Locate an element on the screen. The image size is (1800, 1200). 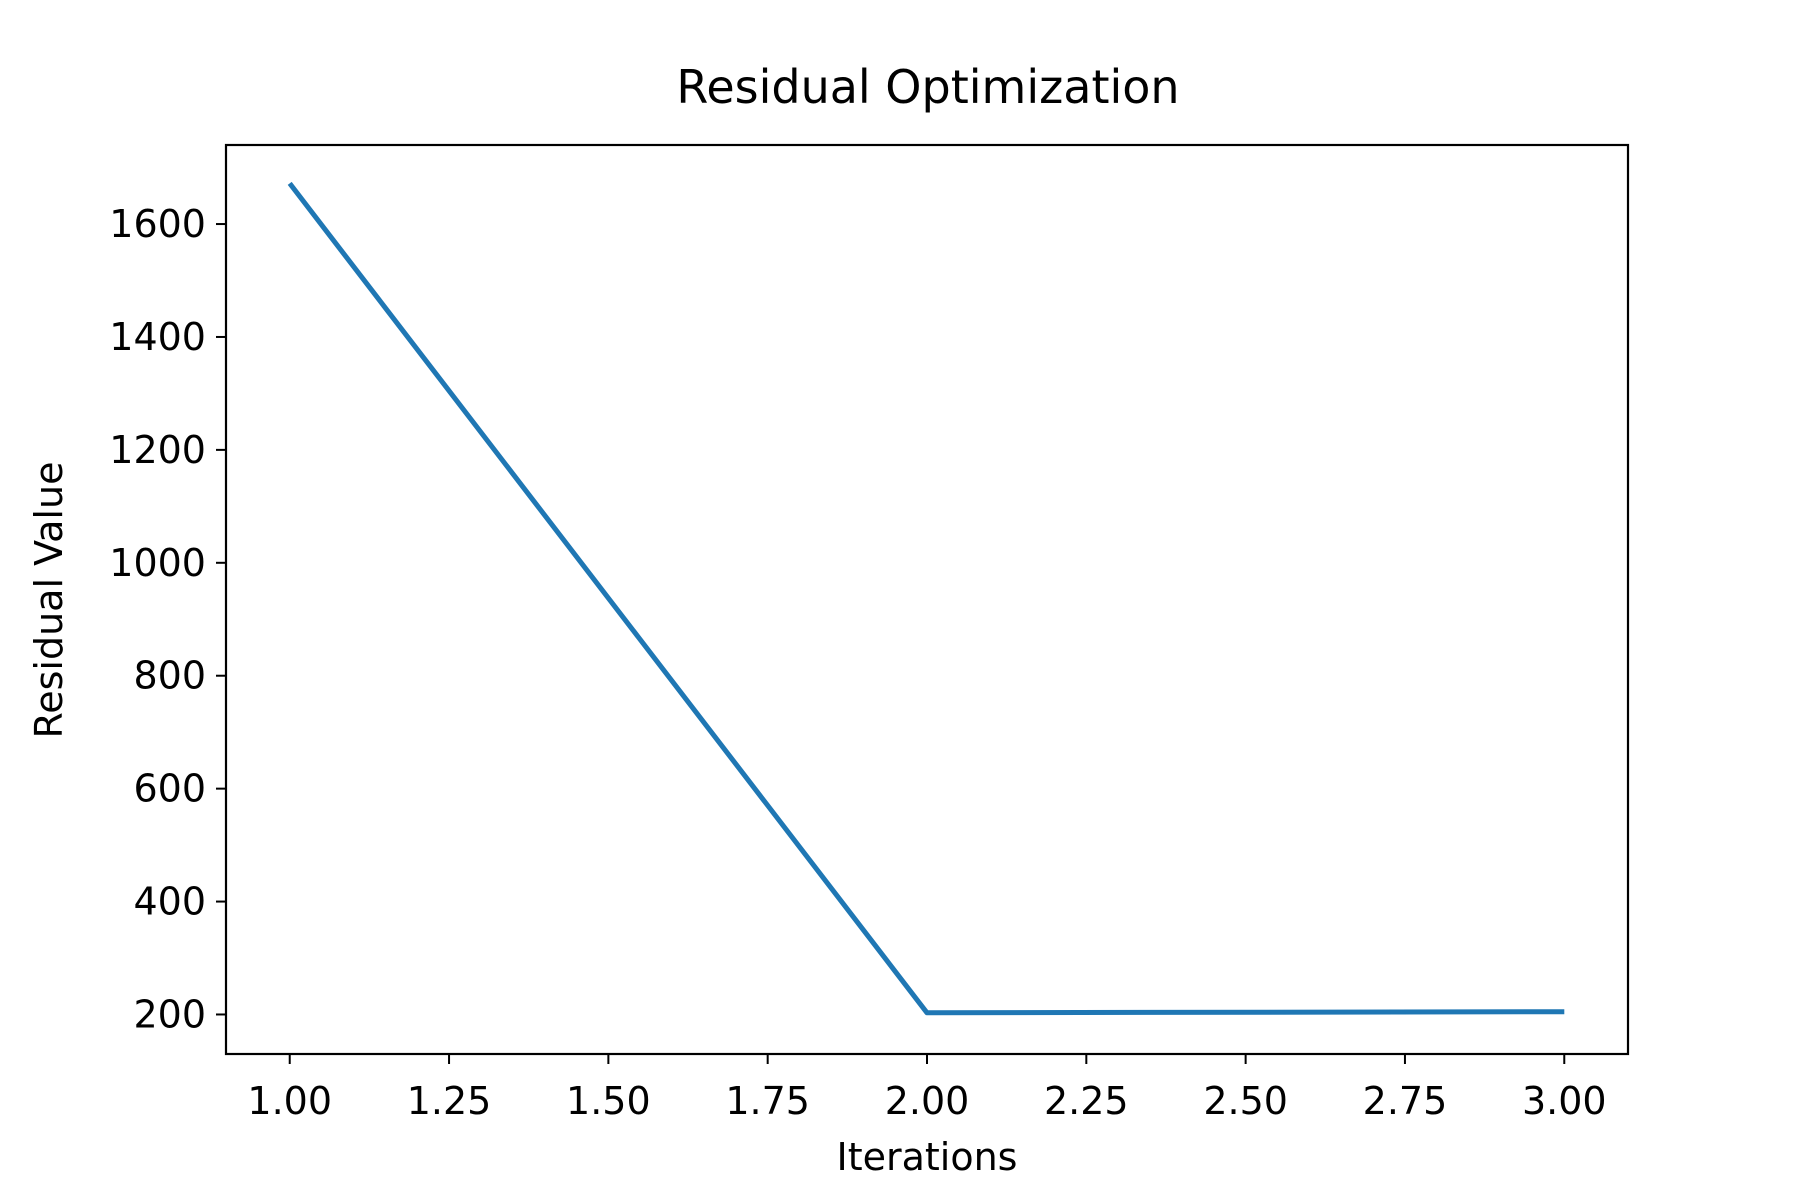
y-tick-label: 1200 is located at coordinates (157, 450).